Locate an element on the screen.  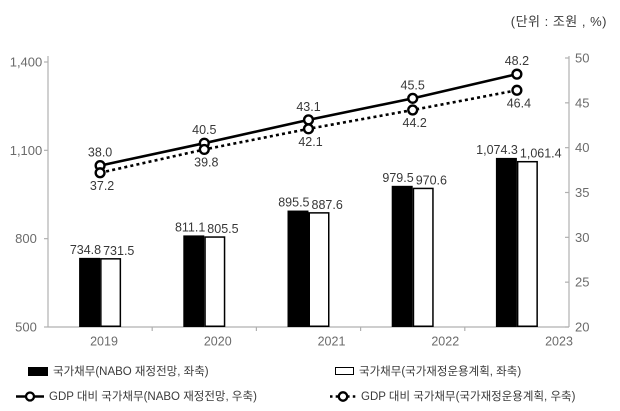
left-axis-tick-label: 500 is located at coordinates (26, 327).